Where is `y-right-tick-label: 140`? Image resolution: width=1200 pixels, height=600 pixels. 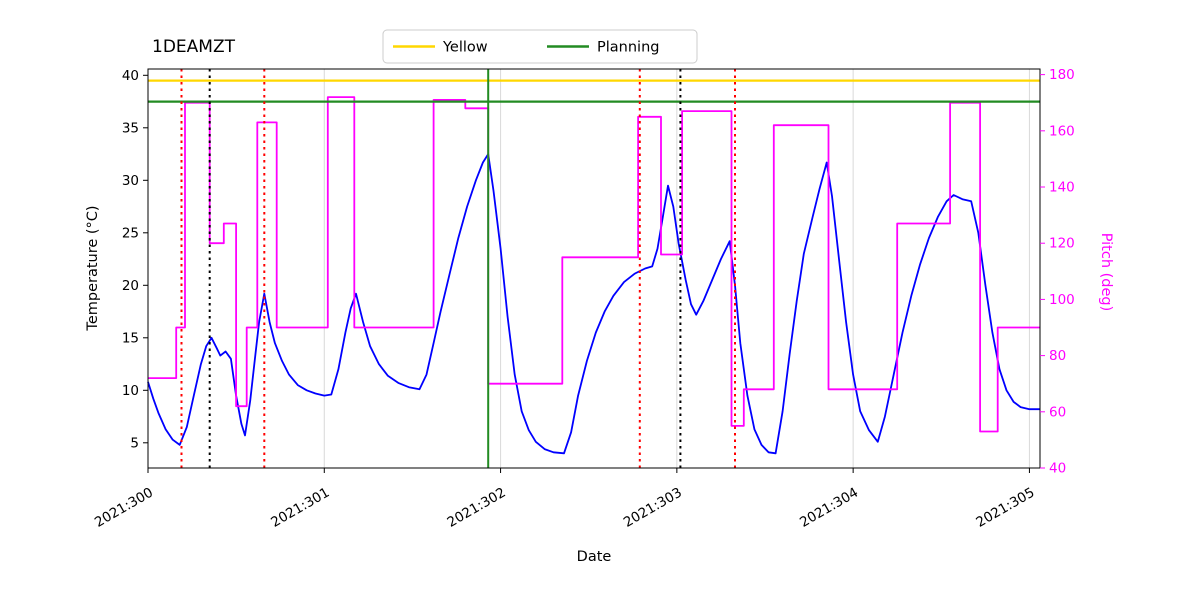 y-right-tick-label: 140 is located at coordinates (1062, 188).